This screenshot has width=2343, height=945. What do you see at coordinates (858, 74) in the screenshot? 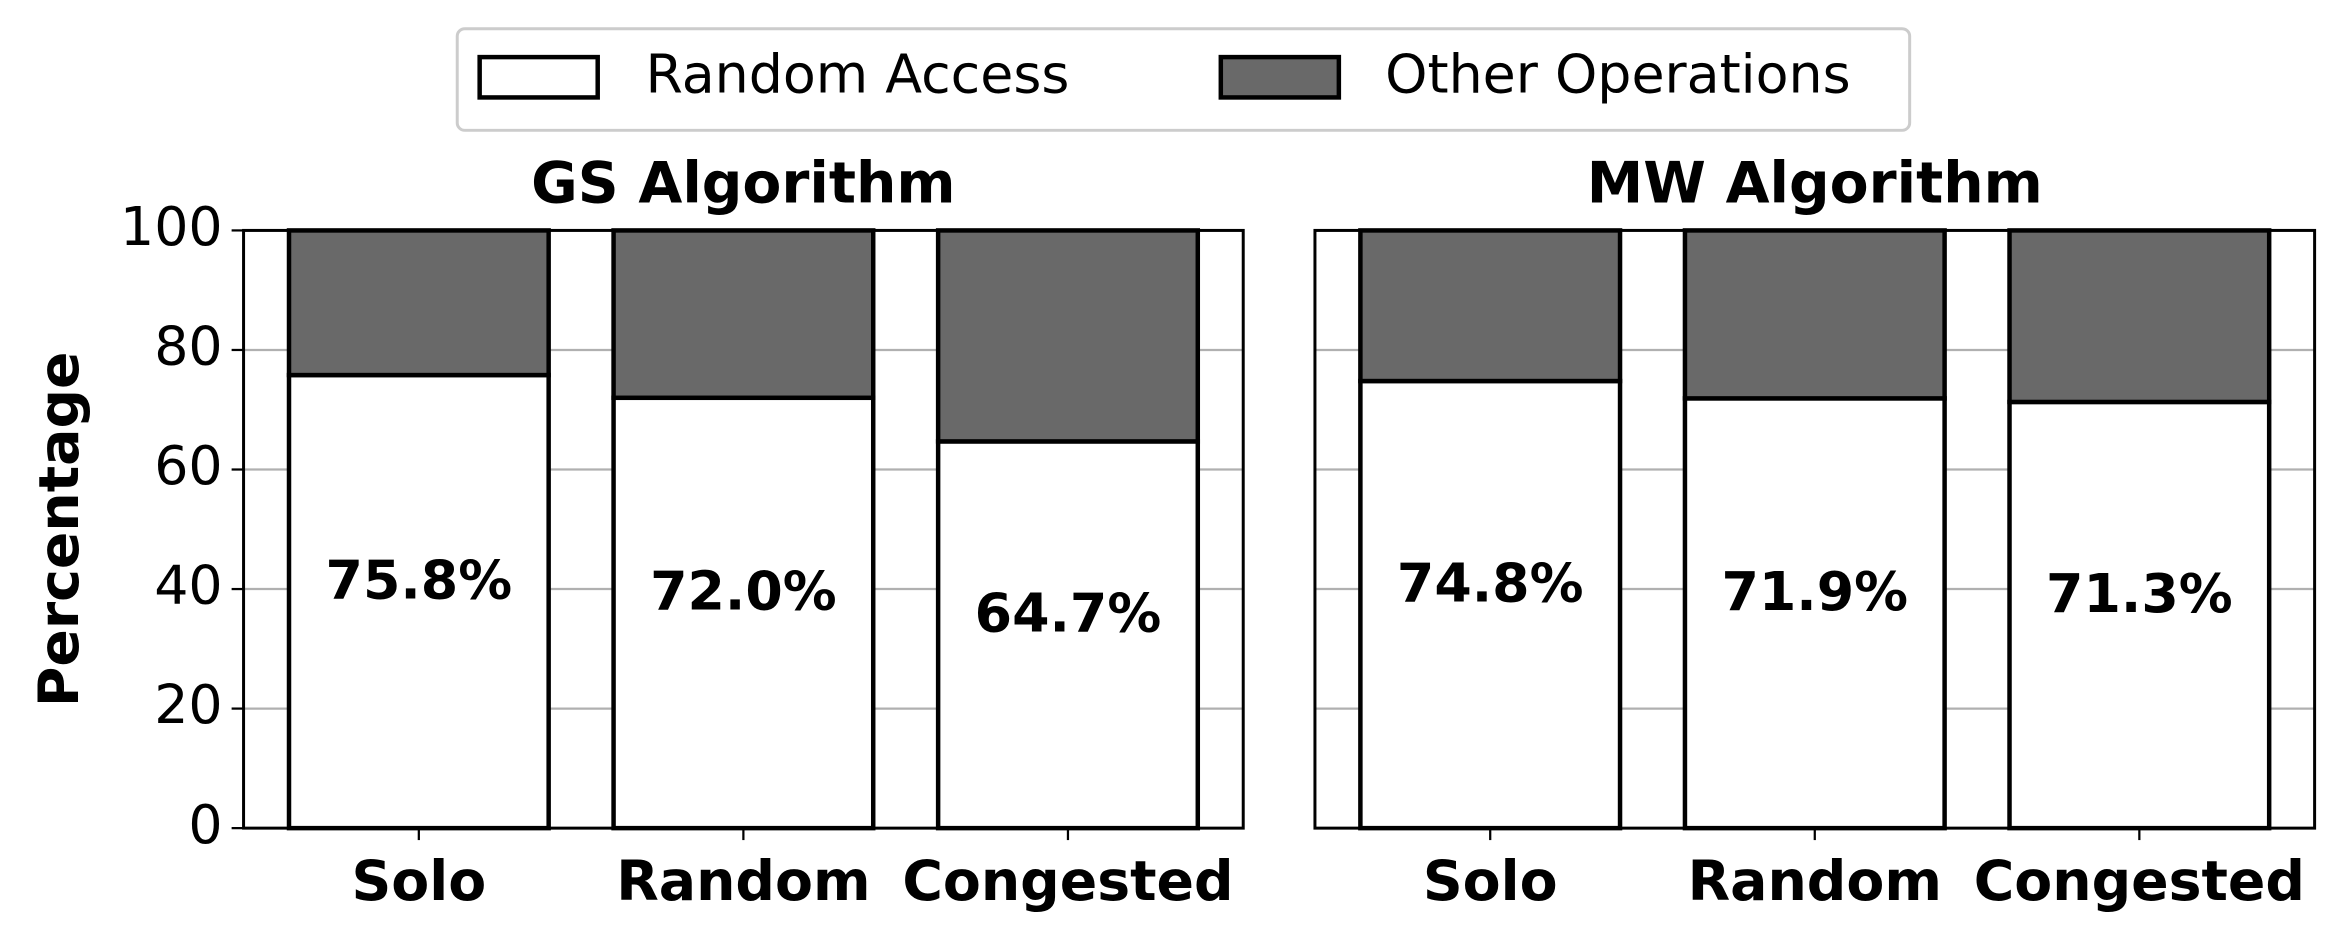
I see `legend-label: Random Access` at bounding box center [858, 74].